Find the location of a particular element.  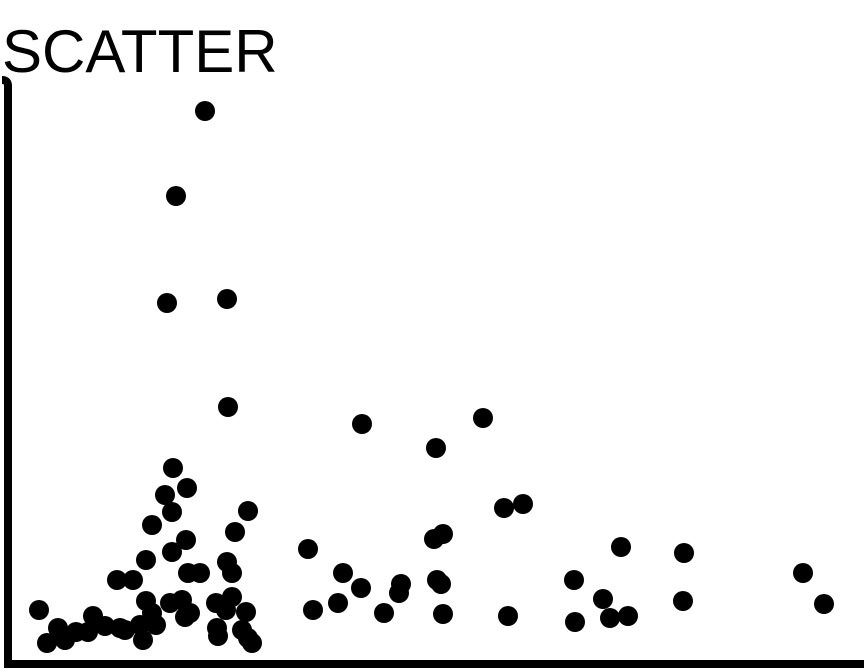

y-axis is located at coordinates (6, 370).